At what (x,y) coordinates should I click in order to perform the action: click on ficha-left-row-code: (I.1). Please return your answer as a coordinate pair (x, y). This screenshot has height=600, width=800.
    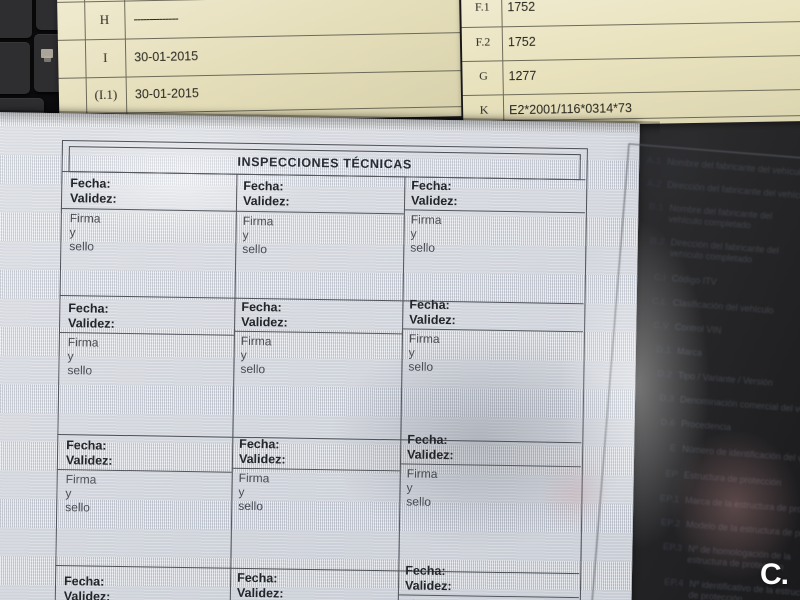
    Looking at the image, I should click on (106, 94).